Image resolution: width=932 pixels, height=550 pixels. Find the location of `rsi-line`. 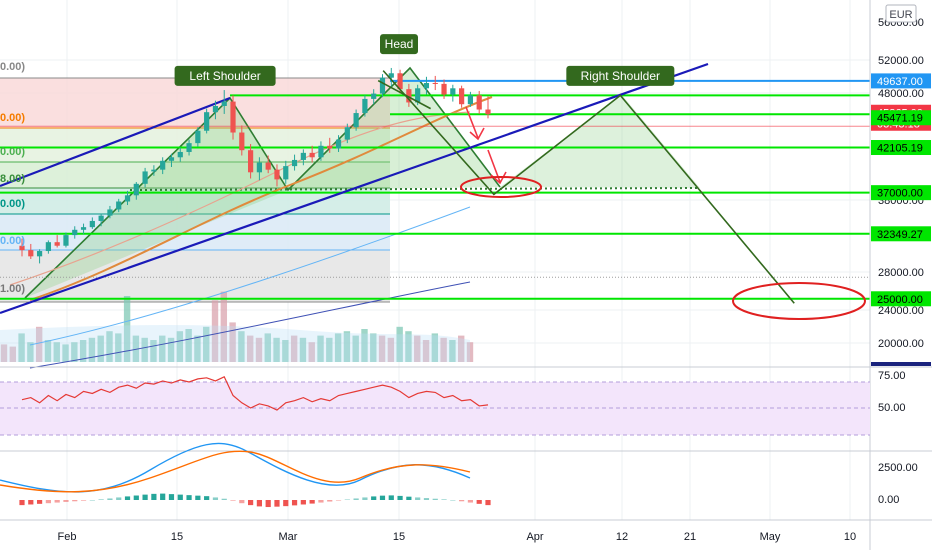

rsi-line is located at coordinates (255, 393).